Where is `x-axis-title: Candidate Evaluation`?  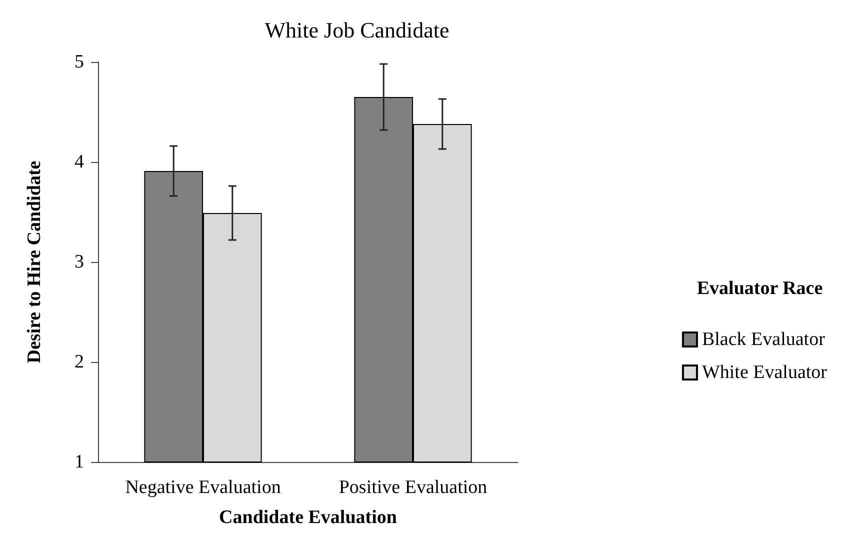 x-axis-title: Candidate Evaluation is located at coordinates (308, 517).